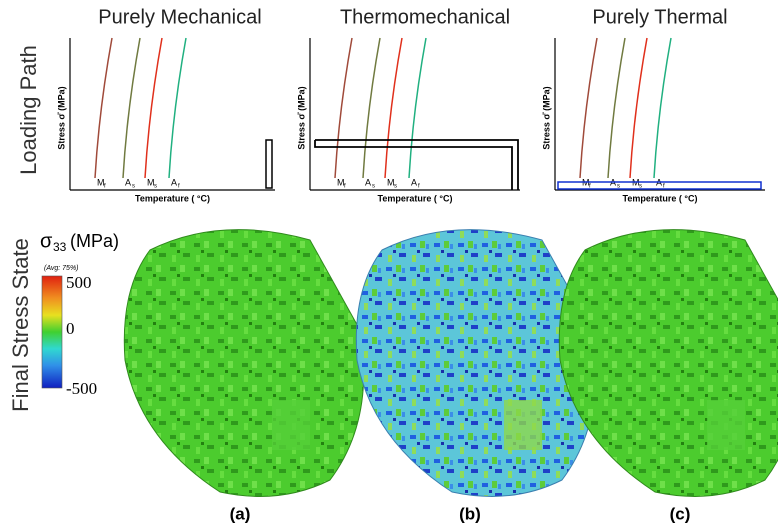 The image size is (778, 531). What do you see at coordinates (60, 247) in the screenshot?
I see `legend-sub: 33` at bounding box center [60, 247].